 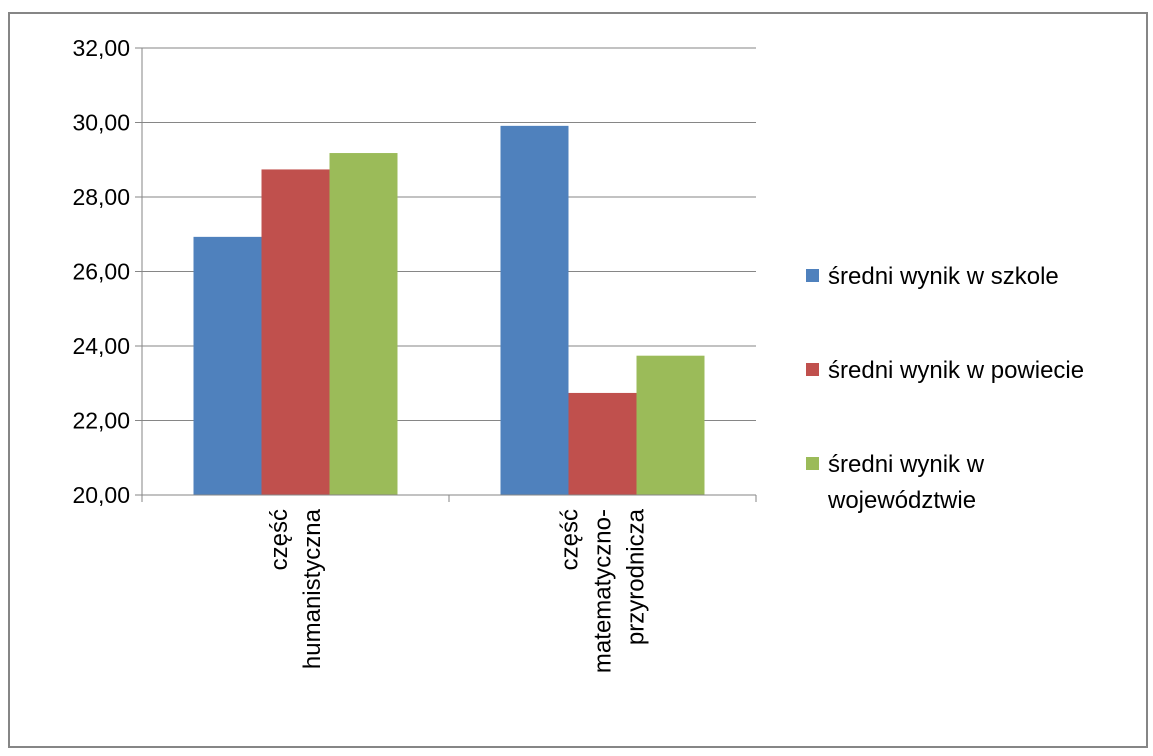 What do you see at coordinates (101, 197) in the screenshot?
I see `y-tick-label: 28,00` at bounding box center [101, 197].